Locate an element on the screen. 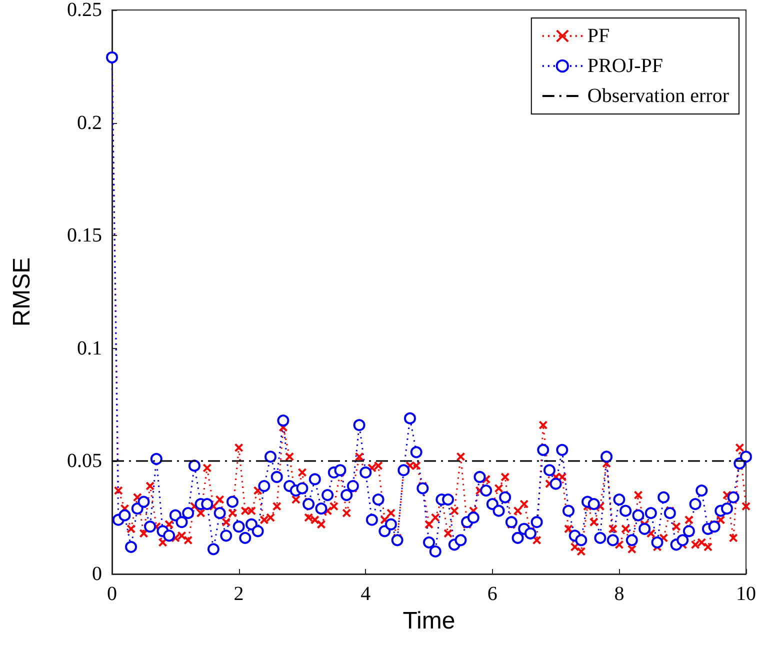  y-axis-title: RMSE is located at coordinates (22, 292).